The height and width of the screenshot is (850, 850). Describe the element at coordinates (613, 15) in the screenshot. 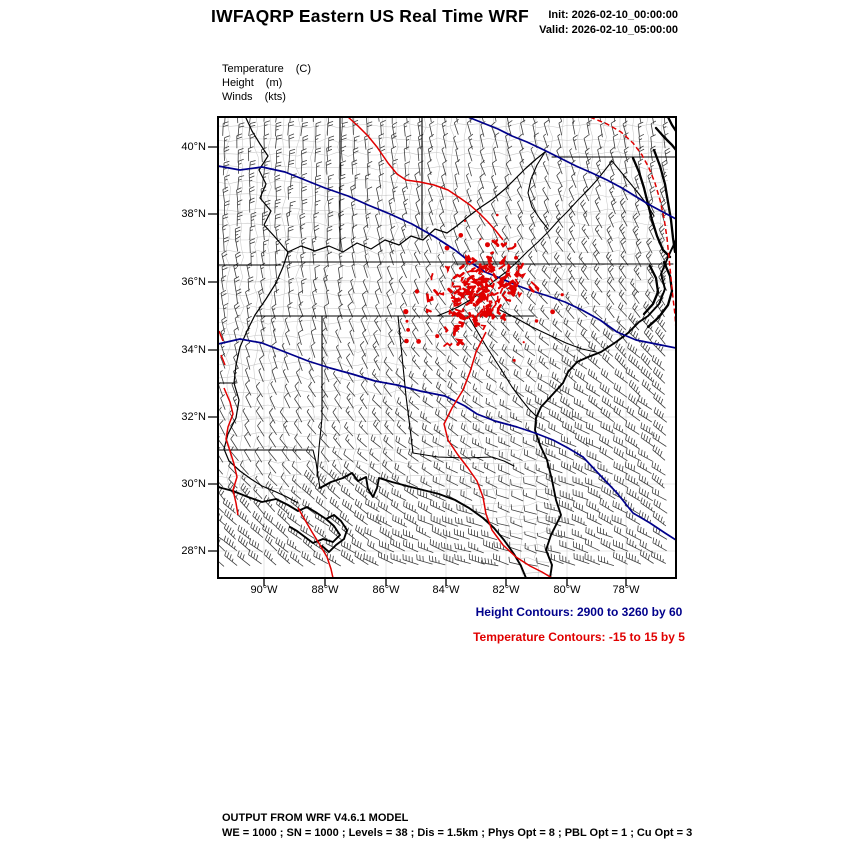

I see `init-time-label: Init: 2026-02-10_00:00:00` at that location.